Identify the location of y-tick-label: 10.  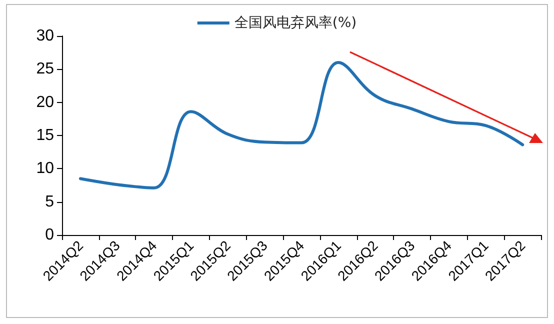
(45, 169).